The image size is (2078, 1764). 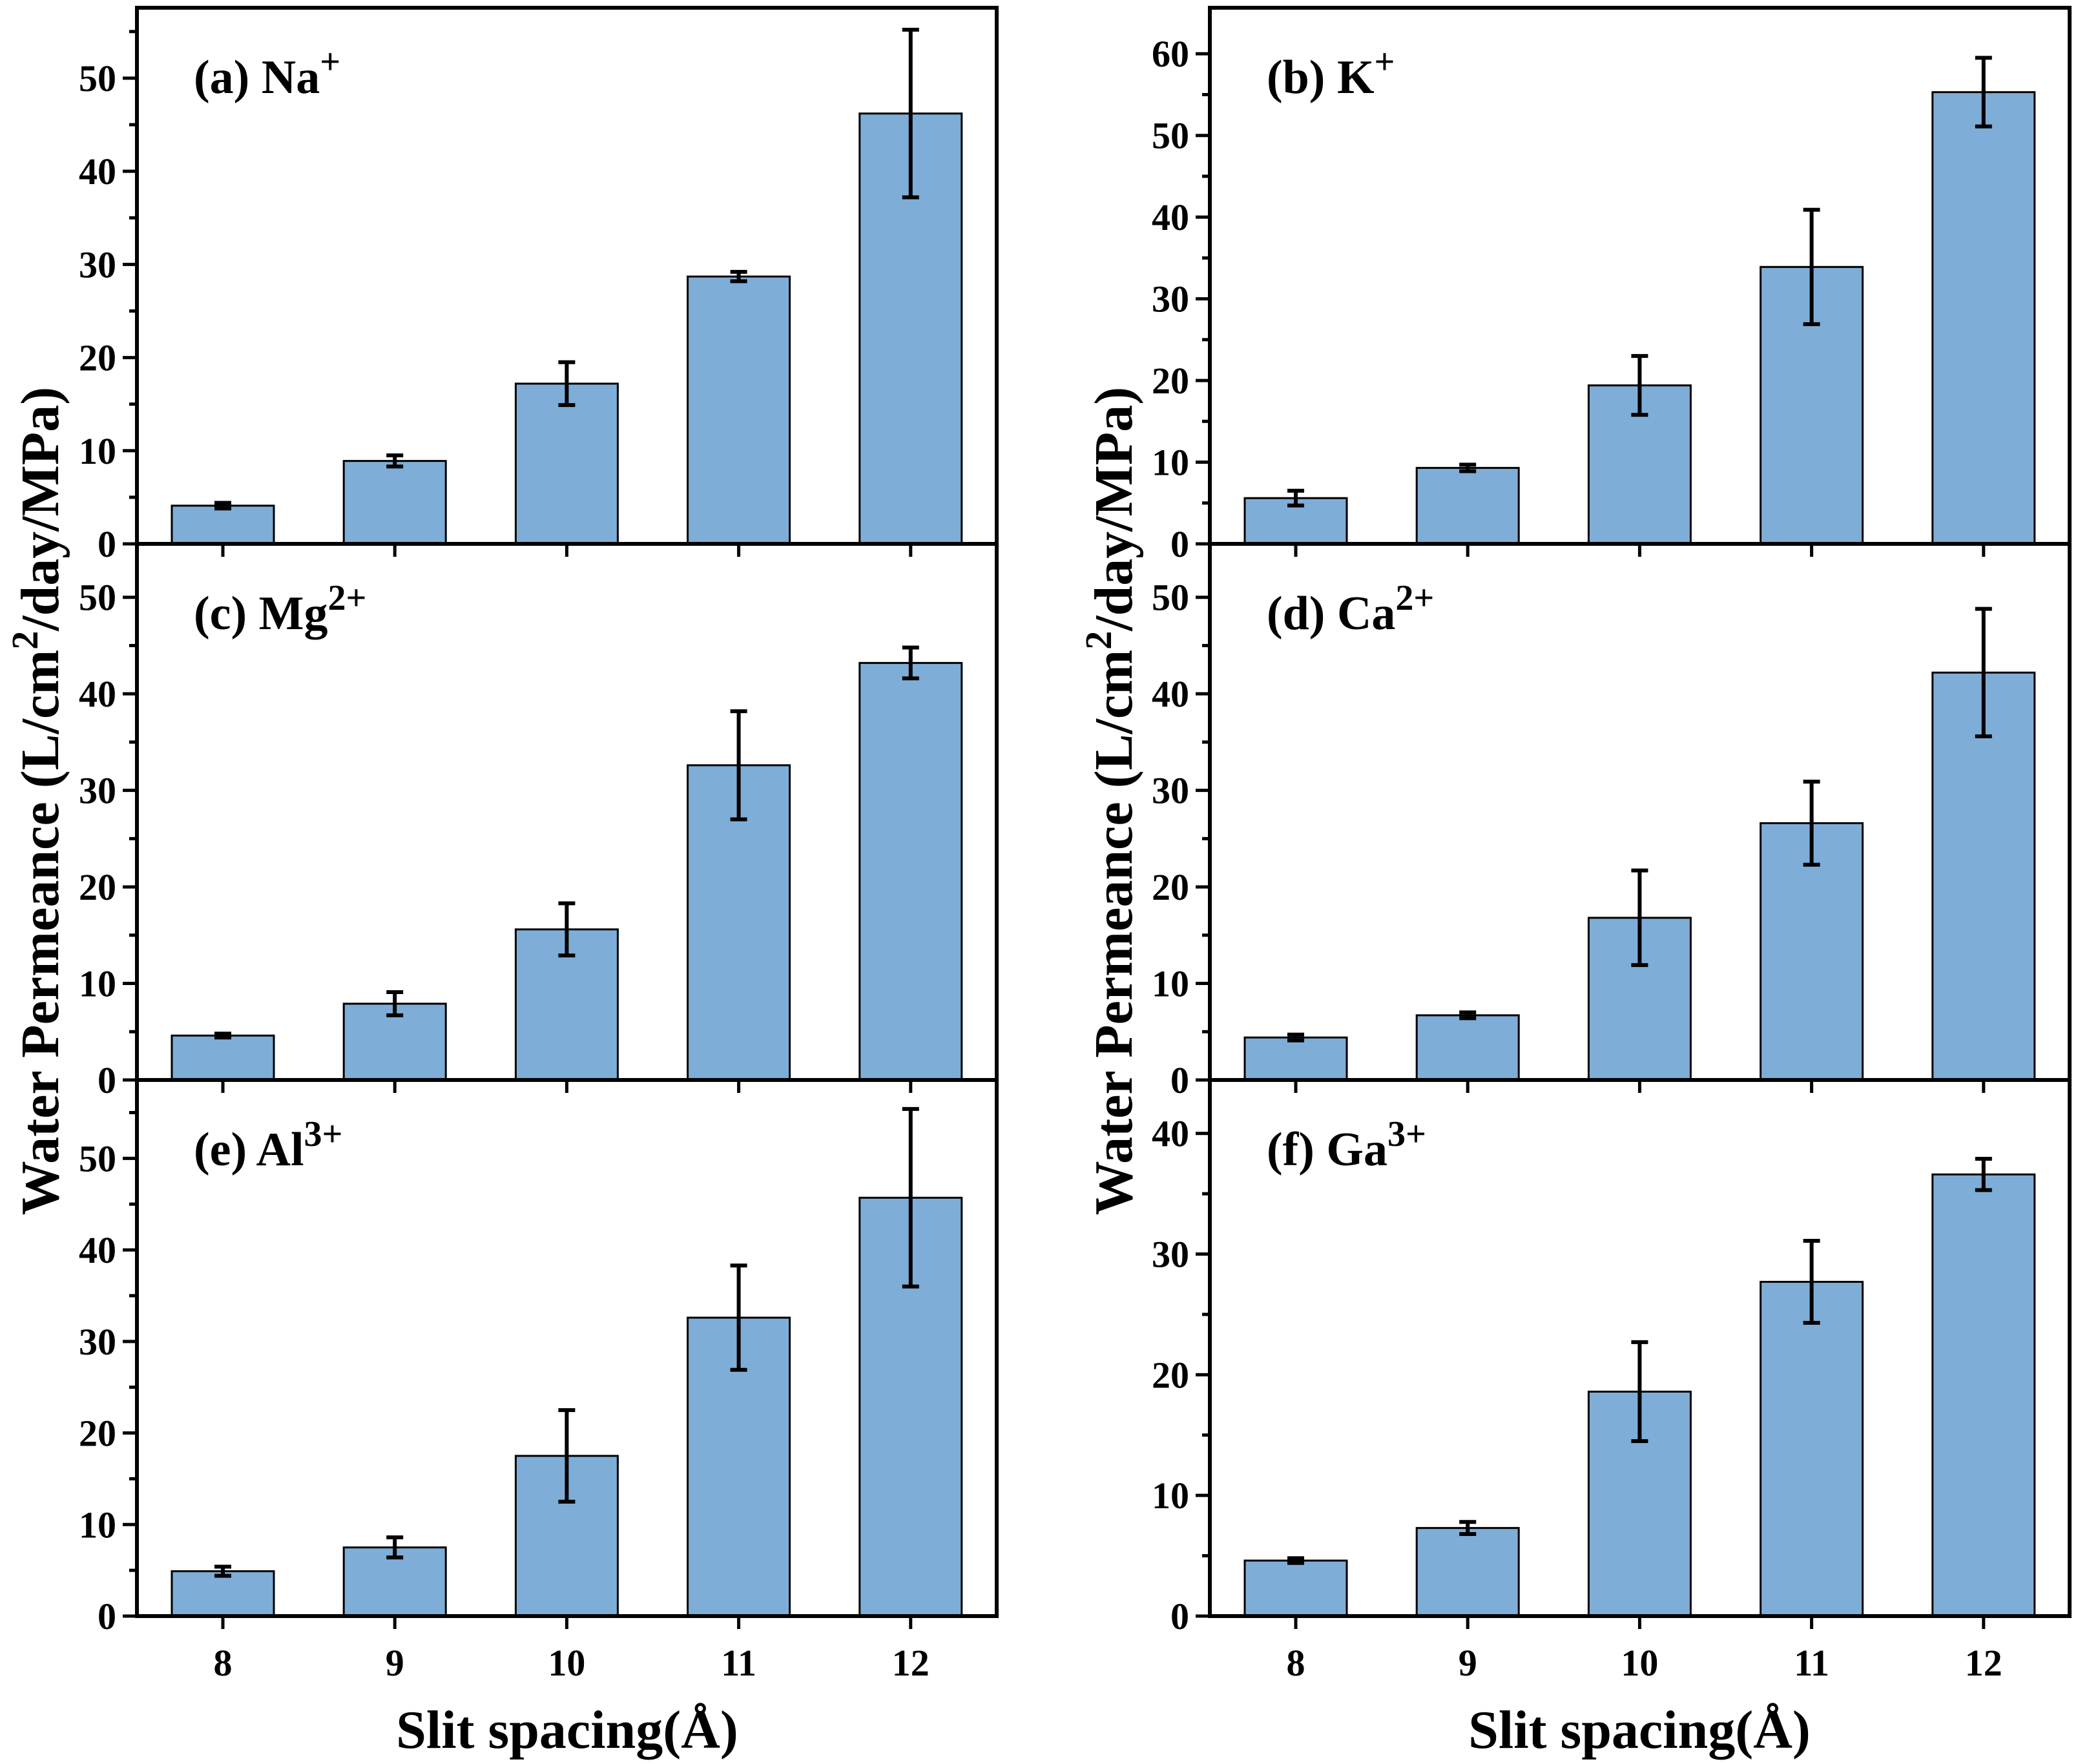 What do you see at coordinates (1171, 54) in the screenshot?
I see `y-tick-label: 60` at bounding box center [1171, 54].